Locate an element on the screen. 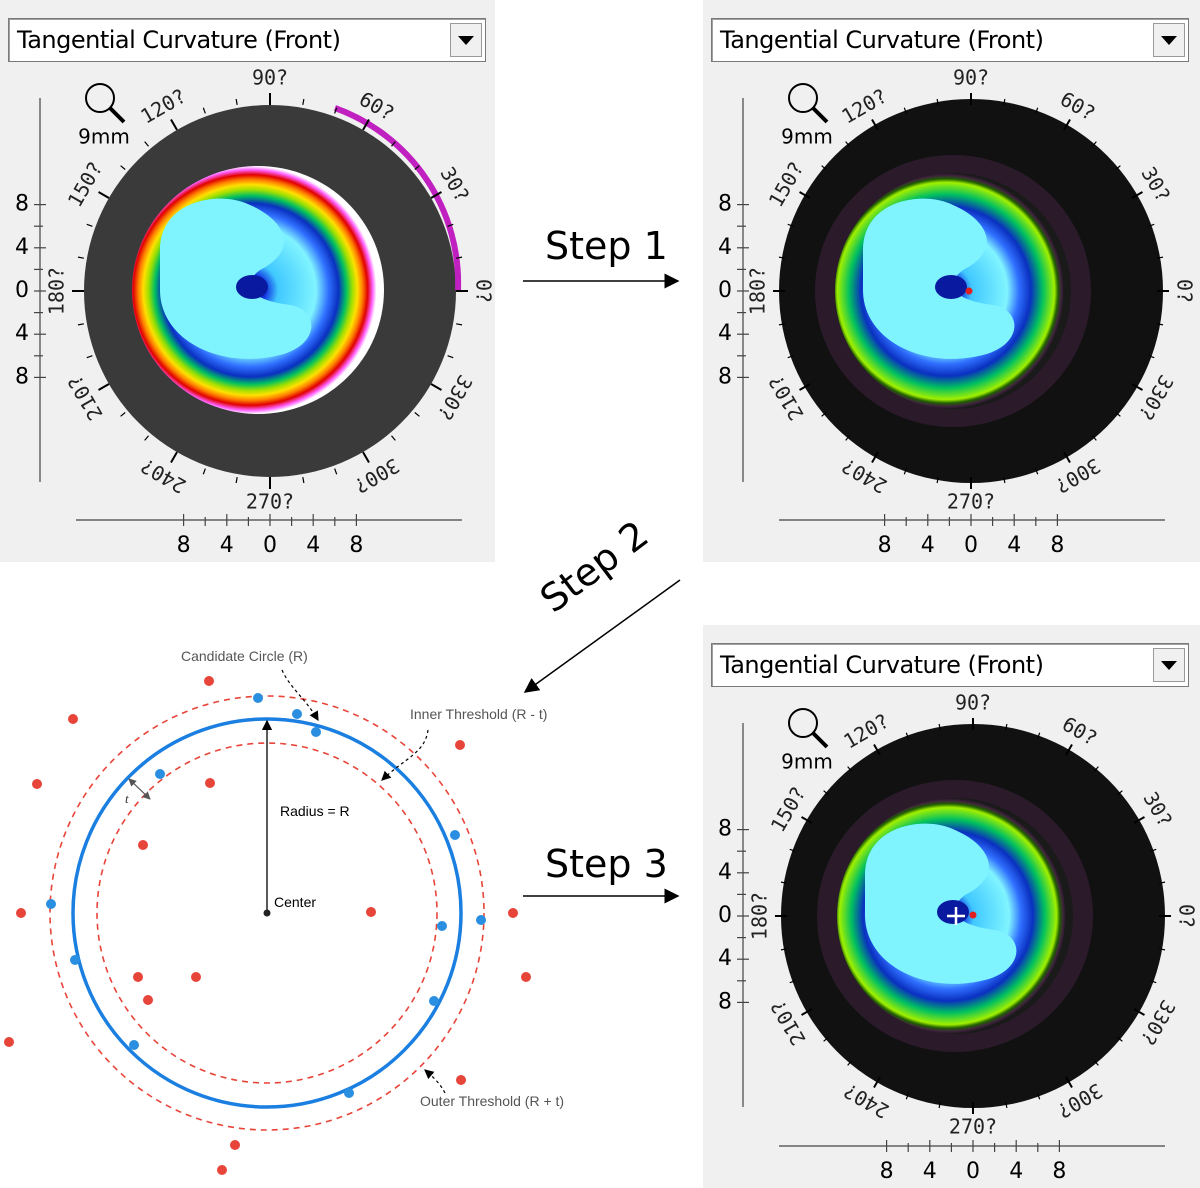 This screenshot has width=1200, height=1188. center-point is located at coordinates (267, 913).